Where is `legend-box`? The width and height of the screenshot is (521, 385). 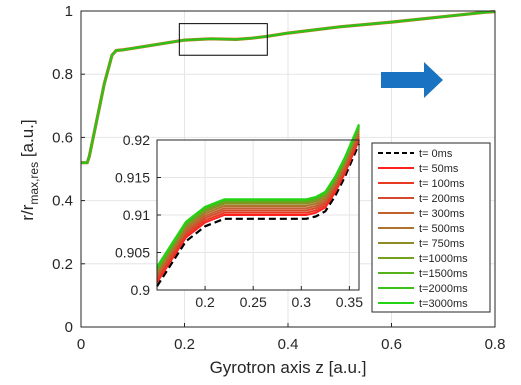
legend-box is located at coordinates (431, 227).